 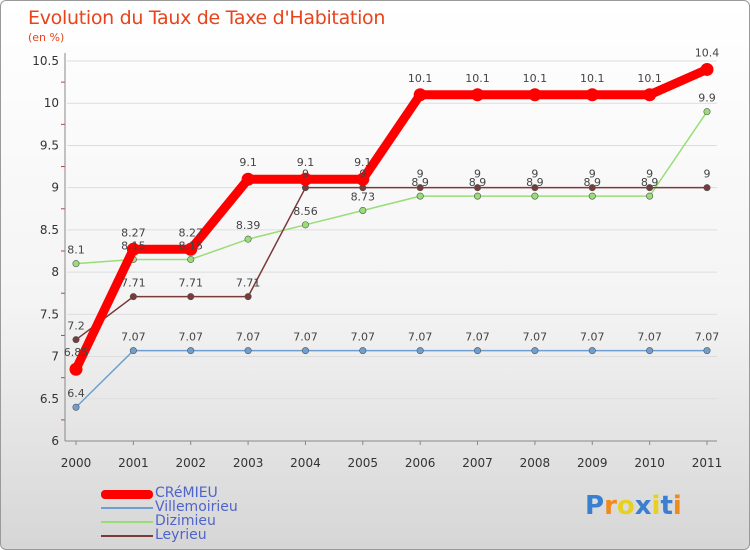 What do you see at coordinates (76, 352) in the screenshot?
I see `data-label: 6.85` at bounding box center [76, 352].